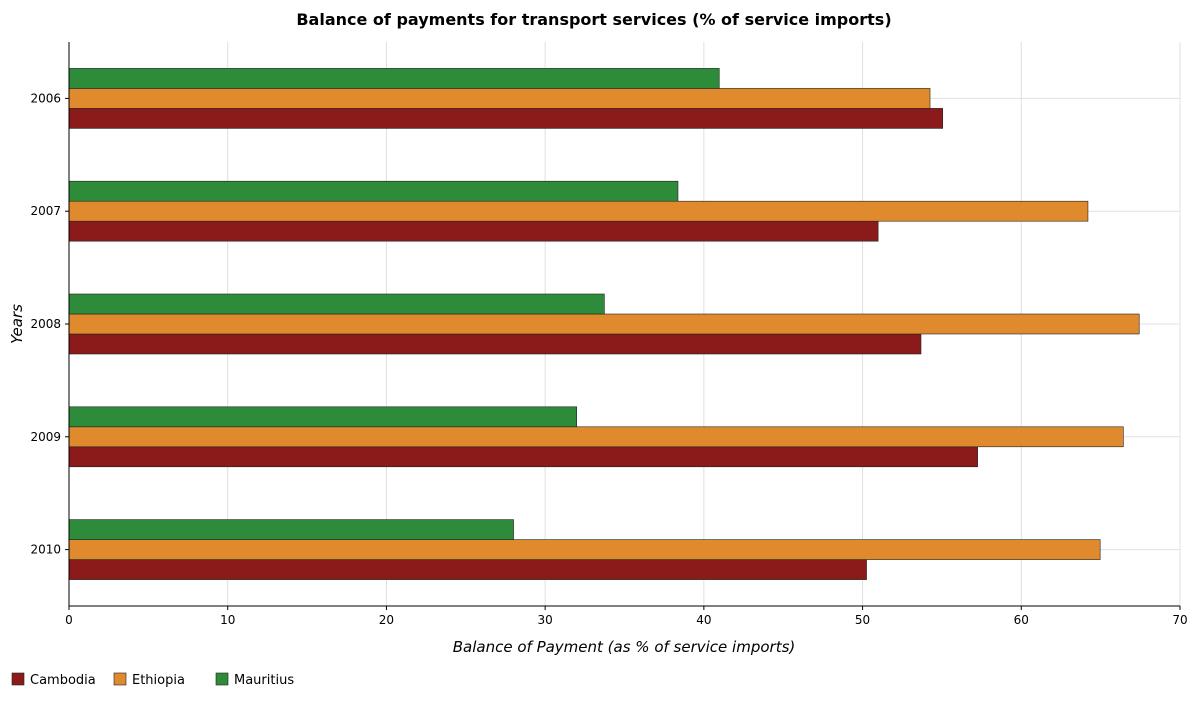 Image resolution: width=1189 pixels, height=704 pixels. Describe the element at coordinates (578, 211) in the screenshot. I see `bar-ethiopia-2007` at that location.